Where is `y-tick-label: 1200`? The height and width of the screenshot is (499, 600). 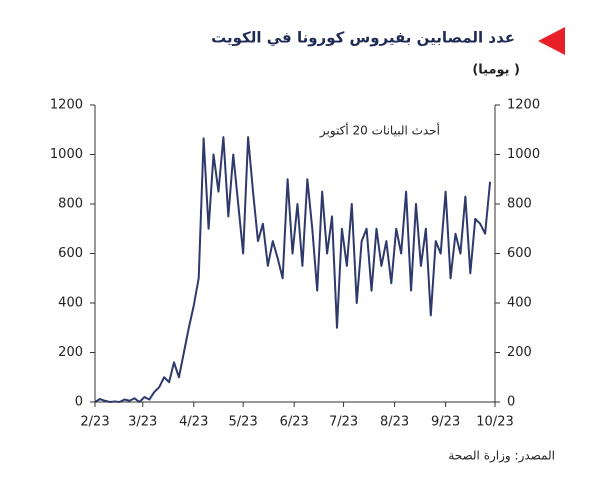
y-tick-label: 1200 is located at coordinates (66, 105).